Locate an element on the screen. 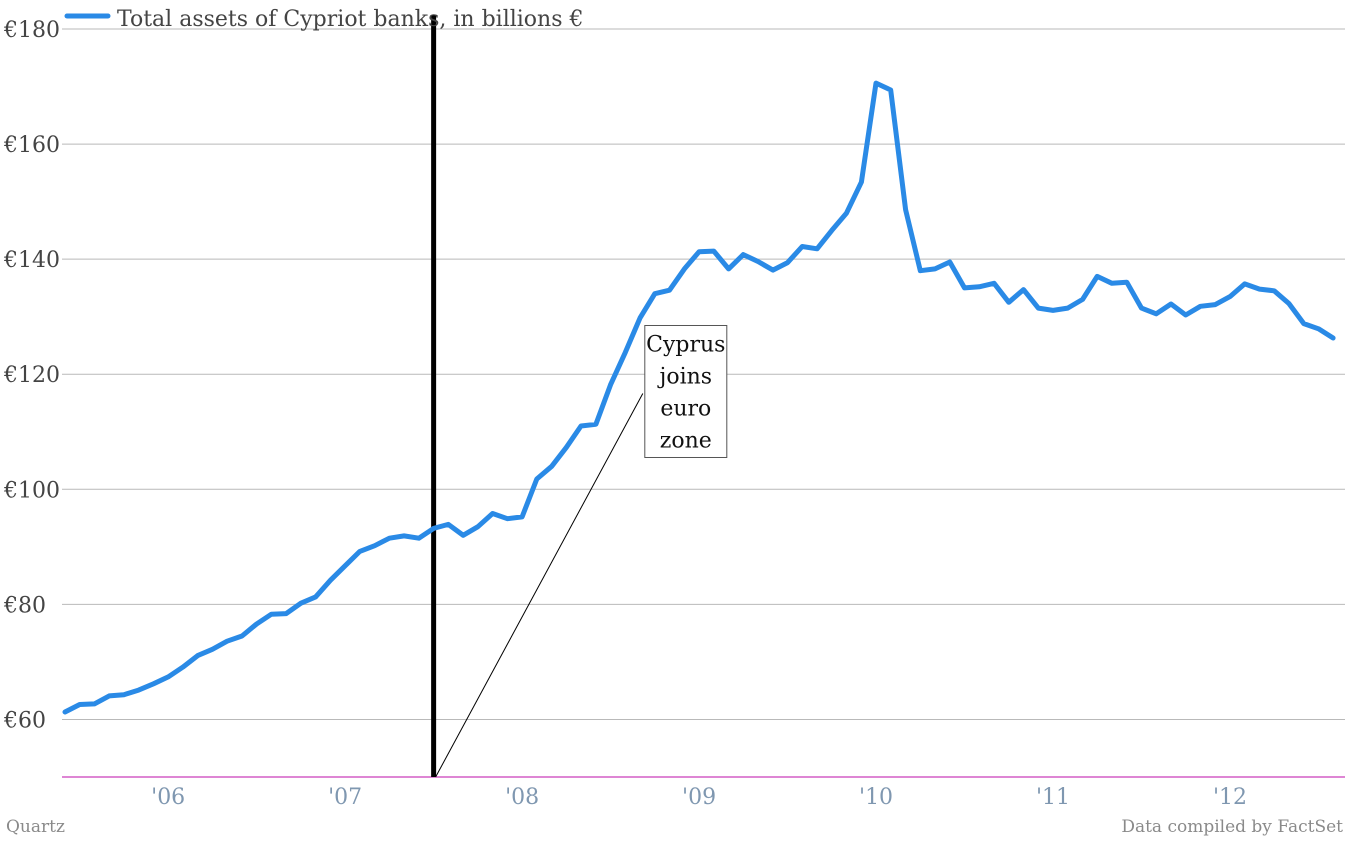  x-tick-label: '12 is located at coordinates (1230, 797).